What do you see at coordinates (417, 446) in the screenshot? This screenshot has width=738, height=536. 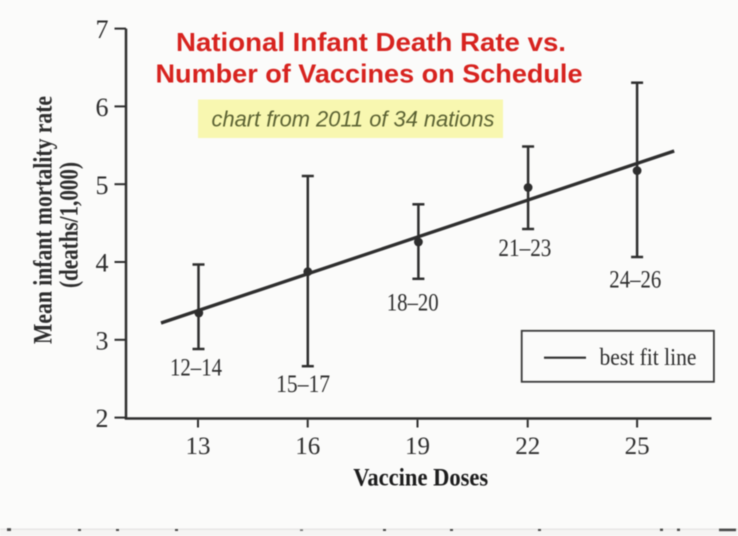 I see `svg-text: 19` at bounding box center [417, 446].